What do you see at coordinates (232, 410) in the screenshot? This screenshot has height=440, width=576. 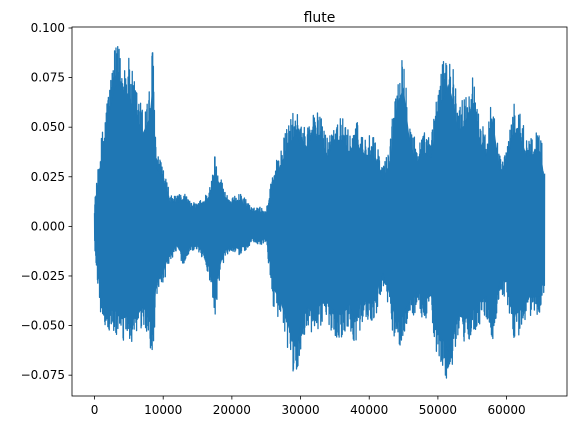 I see `x-tick-label: 20000` at bounding box center [232, 410].